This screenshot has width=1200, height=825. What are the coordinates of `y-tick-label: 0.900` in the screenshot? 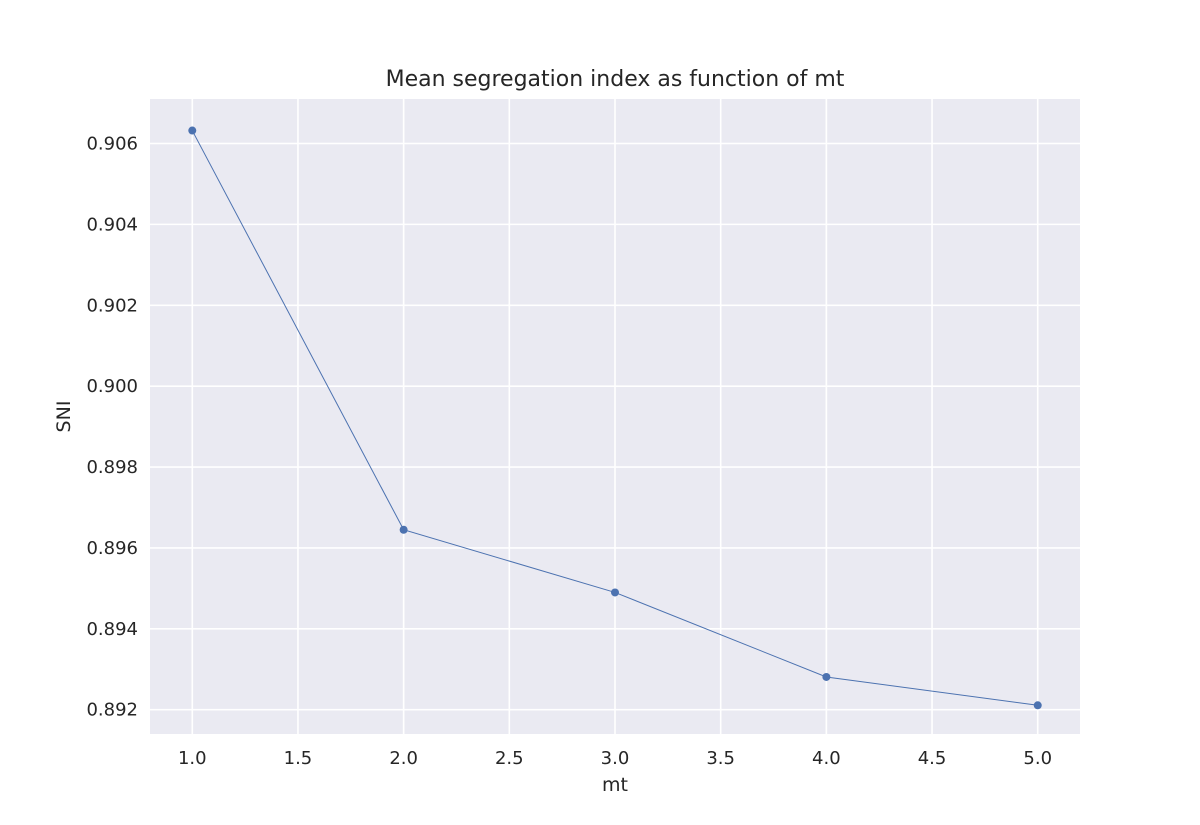 It's located at (112, 386).